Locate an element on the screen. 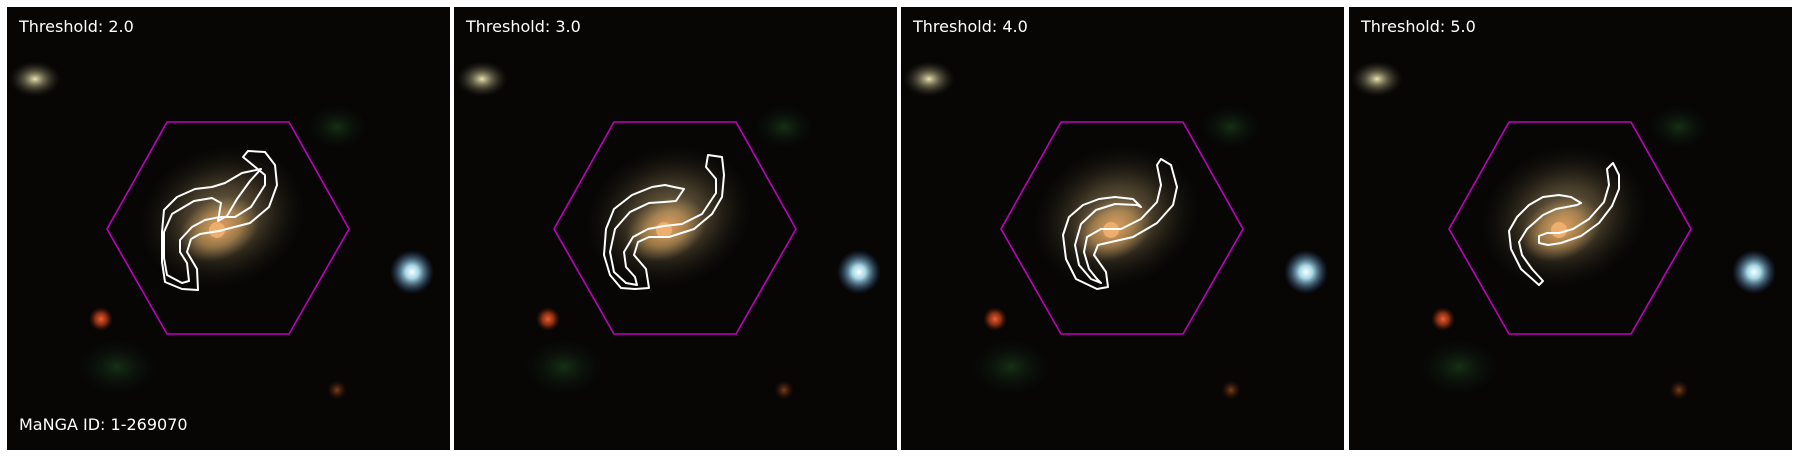  manga-id-label: MaNGA ID: 1-269070 is located at coordinates (103, 424).